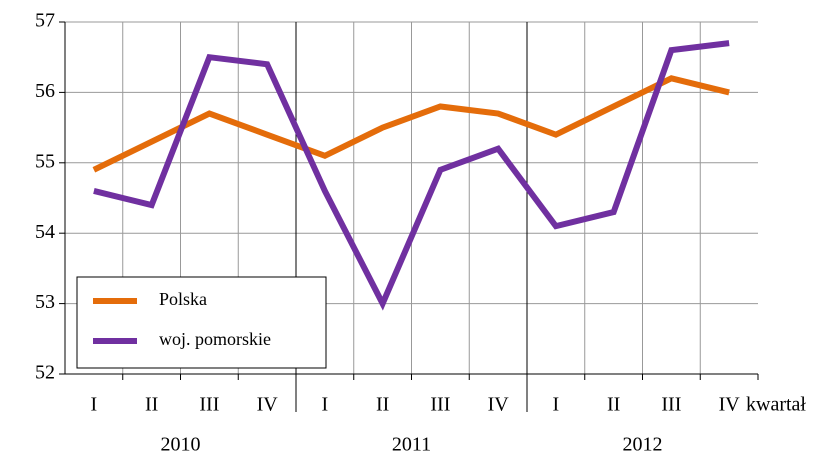  What do you see at coordinates (776, 405) in the screenshot?
I see `x-axis-label: kwartał` at bounding box center [776, 405].